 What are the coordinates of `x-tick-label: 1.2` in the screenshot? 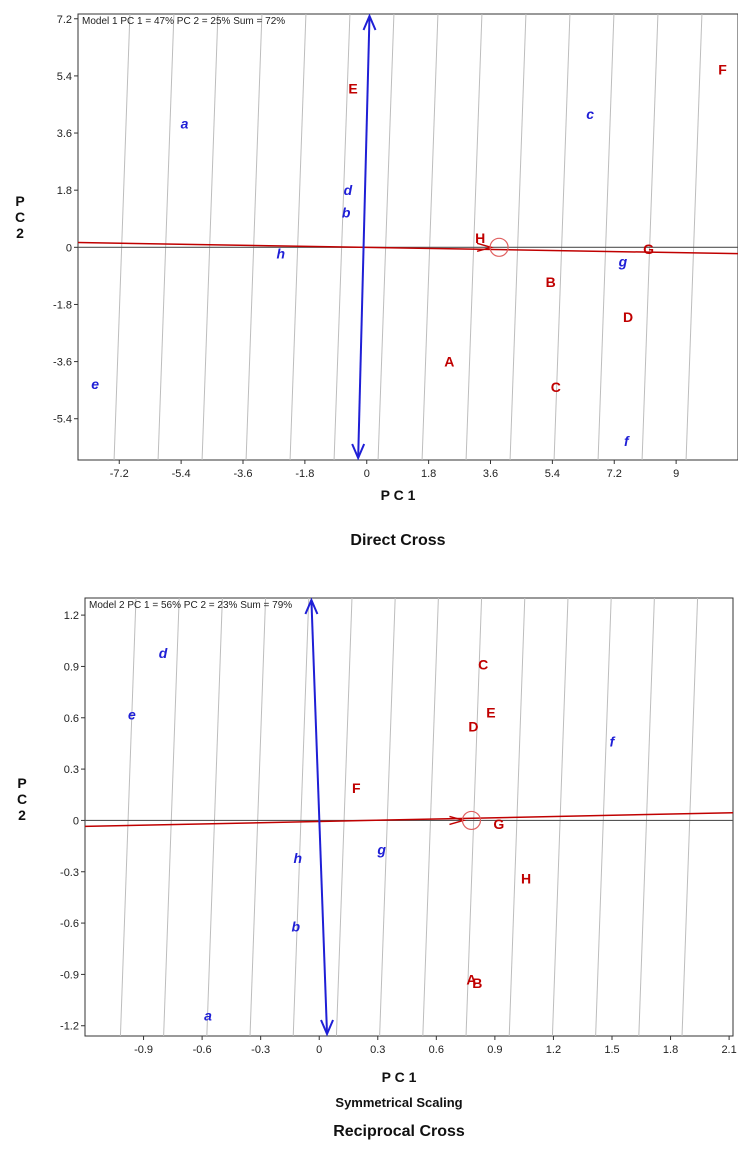 It's located at (553, 1050).